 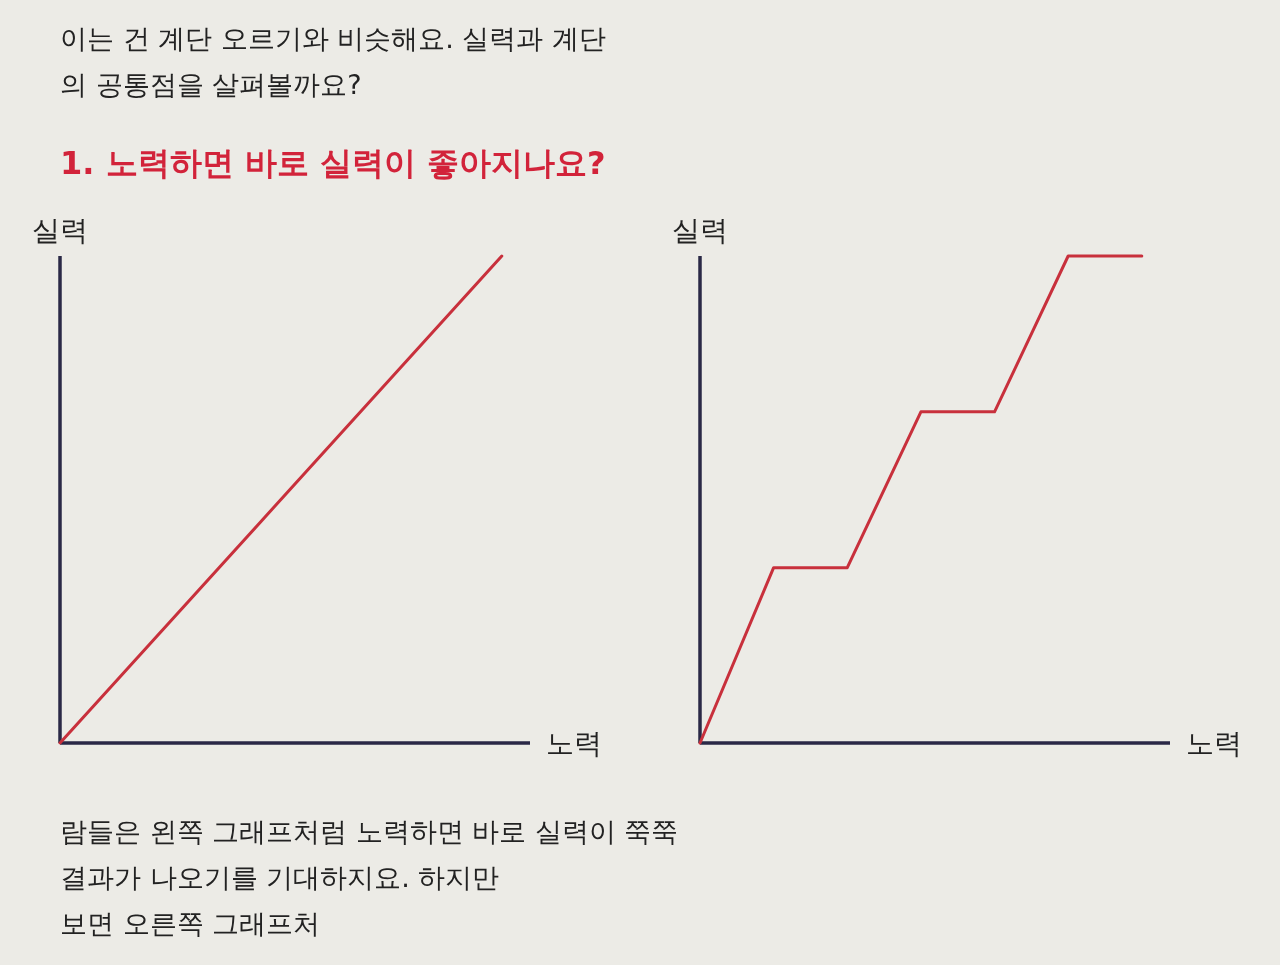 I want to click on annotation: 보면 오른쪽 그래프처, so click(x=190, y=923).